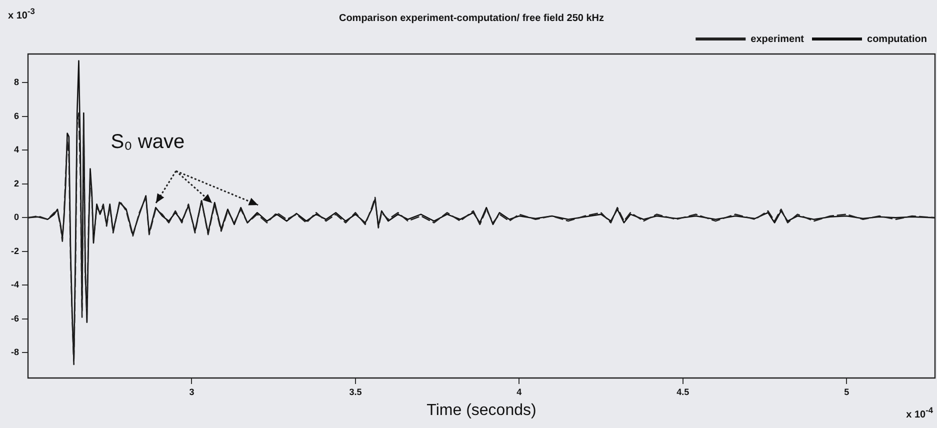 The width and height of the screenshot is (937, 428). What do you see at coordinates (16, 217) in the screenshot?
I see `y-tick-label: 0` at bounding box center [16, 217].